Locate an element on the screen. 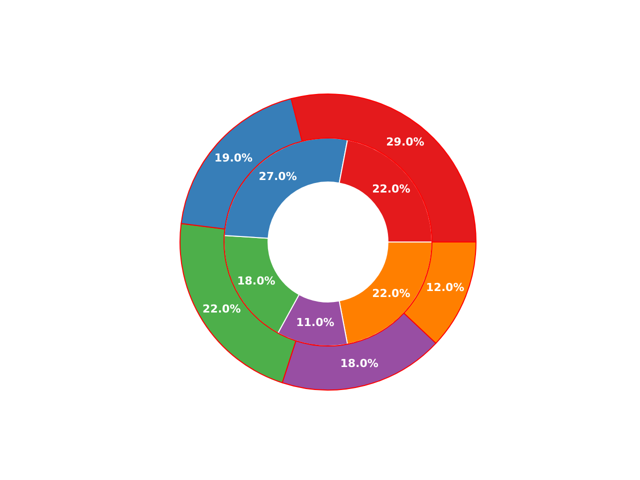 This screenshot has width=640, height=480. data-label: 11.0% is located at coordinates (315, 322).